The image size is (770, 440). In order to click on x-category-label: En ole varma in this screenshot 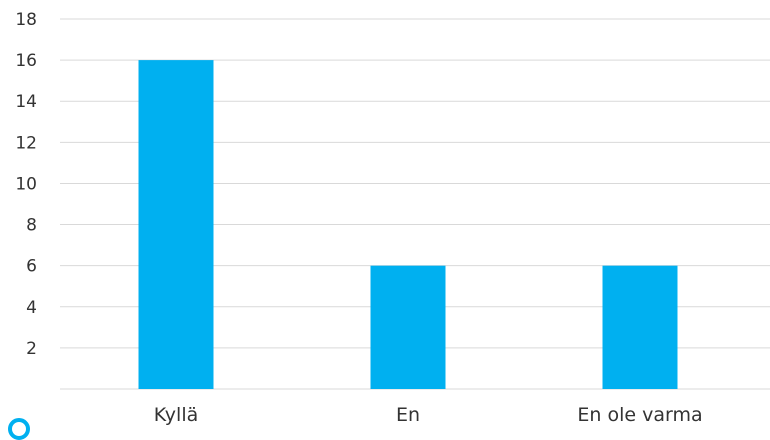, I will do `click(639, 415)`.